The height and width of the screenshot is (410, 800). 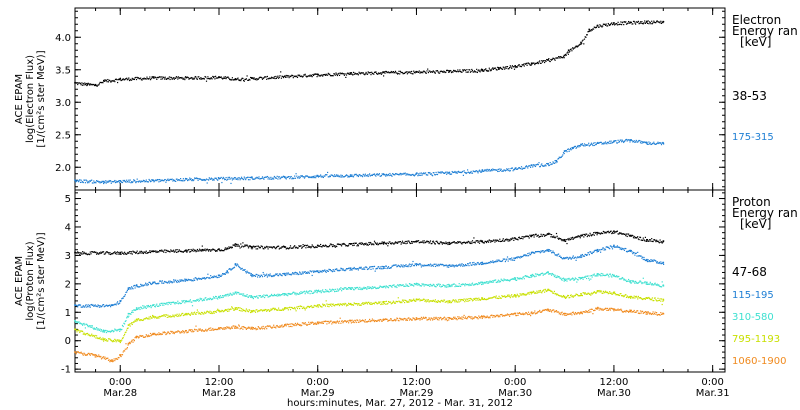 I want to click on electron-point, so click(x=153, y=77).